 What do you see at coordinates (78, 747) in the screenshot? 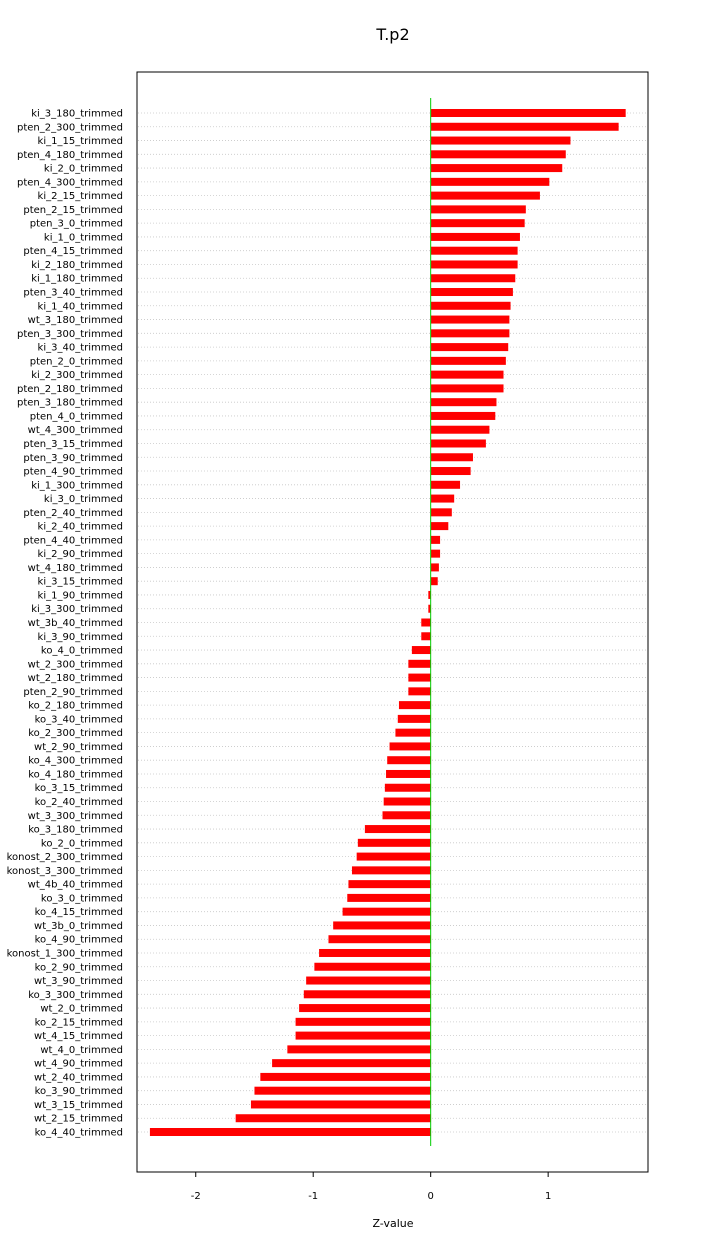
I see `category-label: wt_2_90_trimmed` at bounding box center [78, 747].